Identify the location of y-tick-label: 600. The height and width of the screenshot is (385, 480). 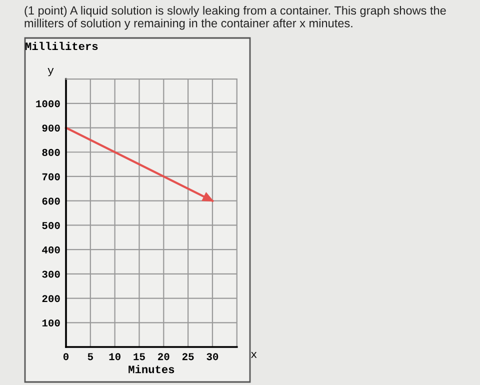
(51, 201).